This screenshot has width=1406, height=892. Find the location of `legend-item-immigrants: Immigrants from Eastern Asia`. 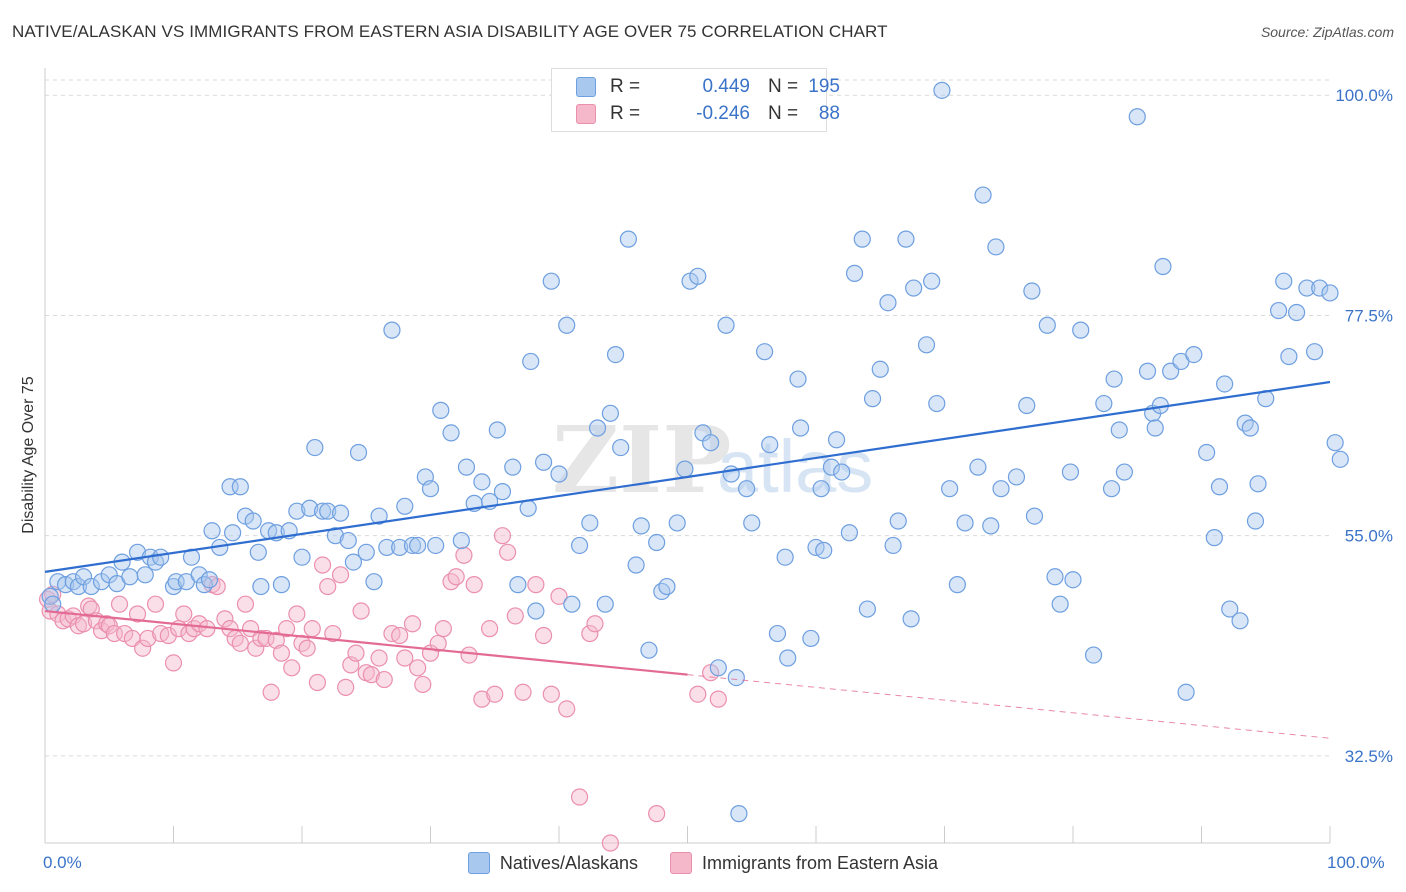

legend-item-immigrants: Immigrants from Eastern Asia is located at coordinates (803, 863).